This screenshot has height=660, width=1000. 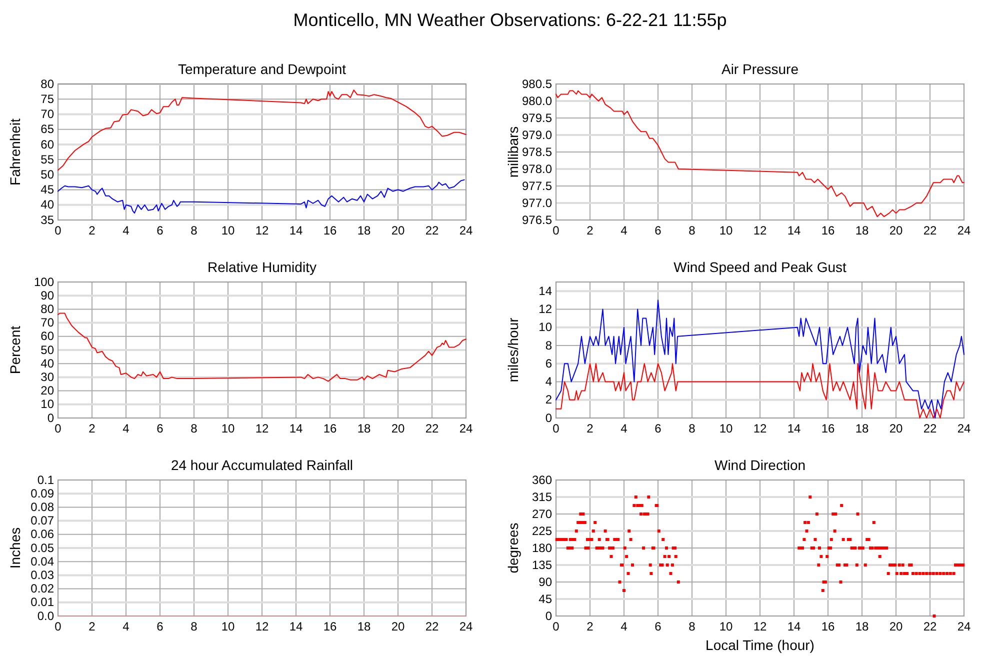 I want to click on y-tick-label: 980.5, so click(x=537, y=83).